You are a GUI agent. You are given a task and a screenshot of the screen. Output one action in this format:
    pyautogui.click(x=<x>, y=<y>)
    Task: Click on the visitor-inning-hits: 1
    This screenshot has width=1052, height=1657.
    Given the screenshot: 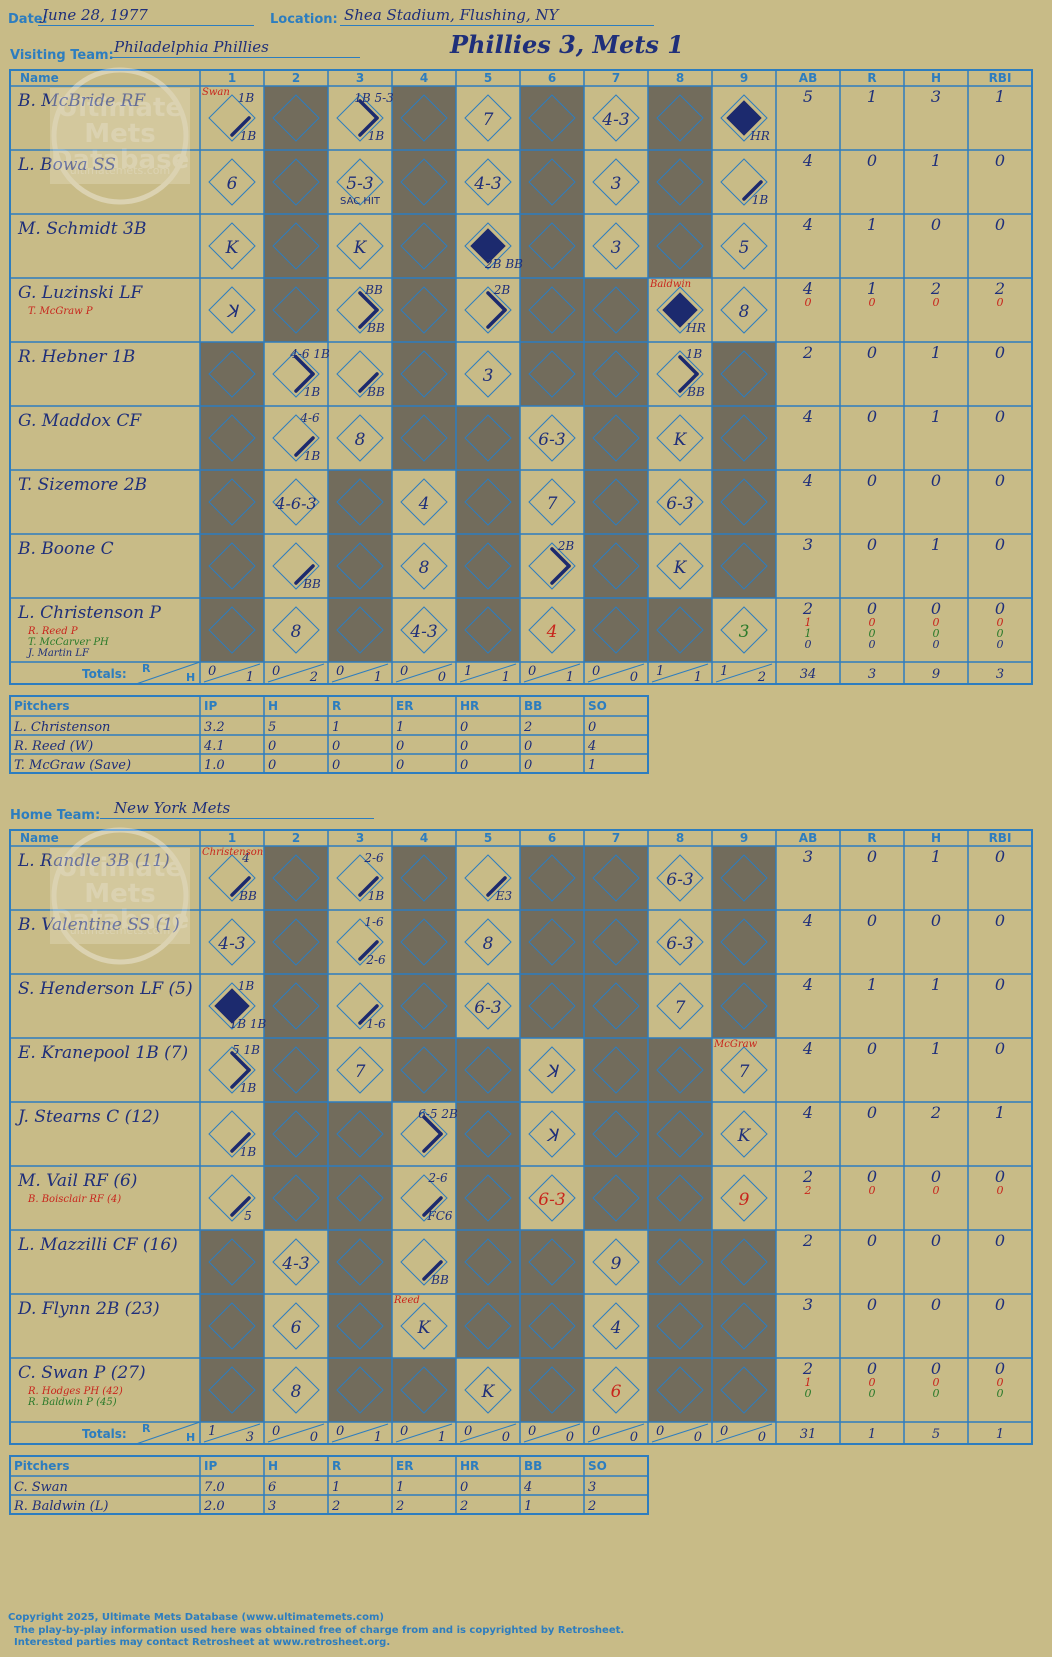 What is the action you would take?
    pyautogui.click(x=378, y=677)
    